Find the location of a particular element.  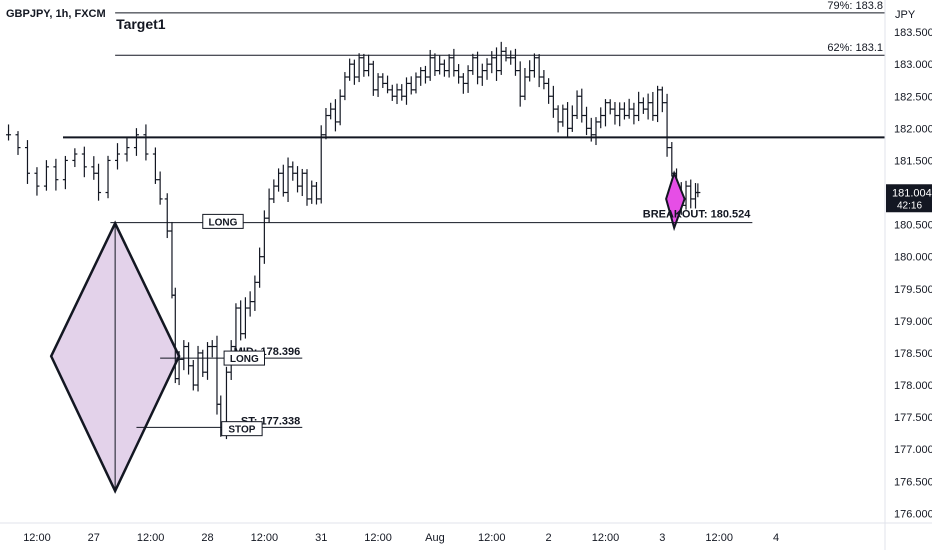

price-tick: 180.500 is located at coordinates (913, 226).